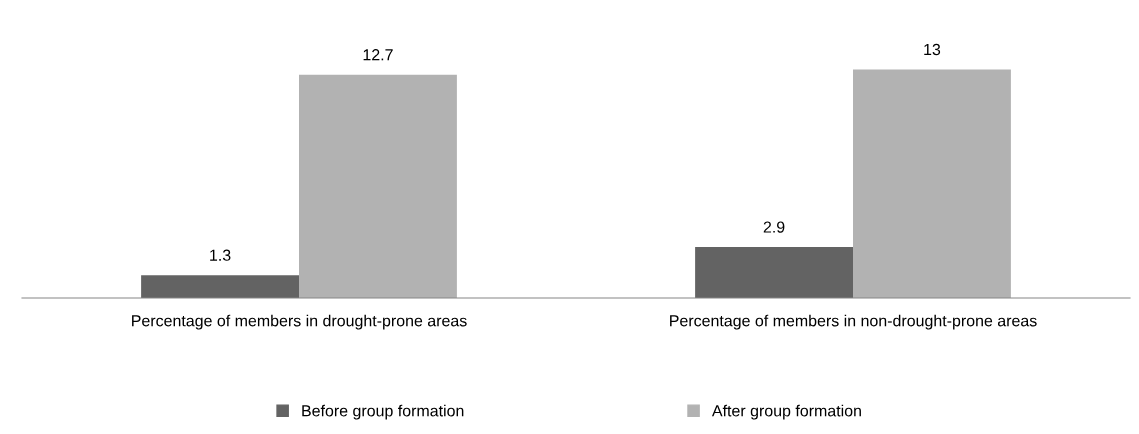 This screenshot has width=1139, height=434. I want to click on legend-label: Before group formation, so click(383, 412).